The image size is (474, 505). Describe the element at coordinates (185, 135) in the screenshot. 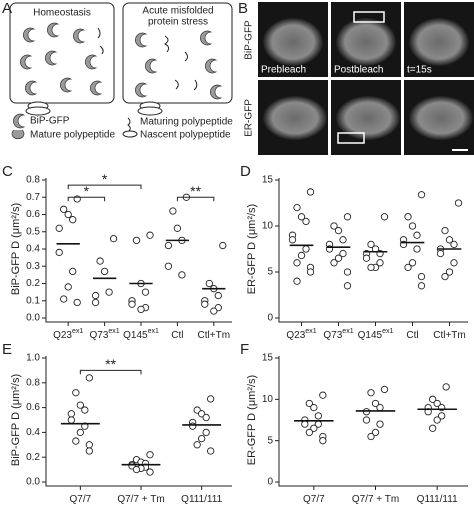

I see `legend-label: Nascent polypeptide` at that location.